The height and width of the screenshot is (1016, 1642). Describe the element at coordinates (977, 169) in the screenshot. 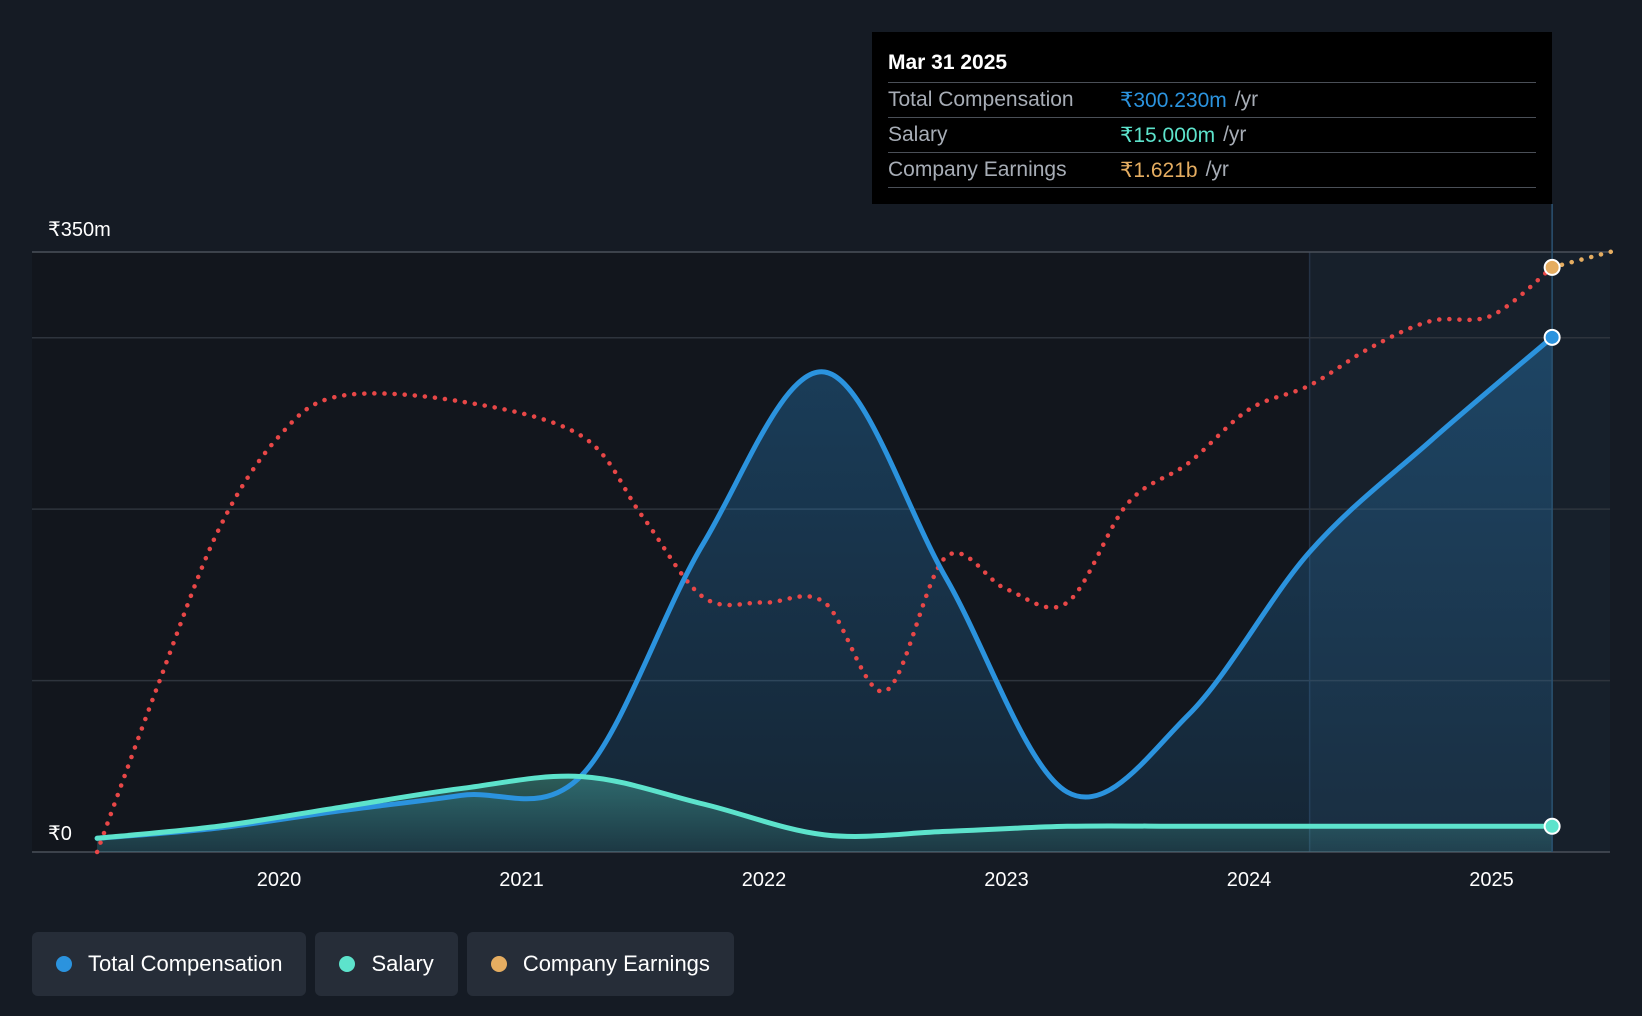

I see `tooltip-label: Company Earnings` at that location.